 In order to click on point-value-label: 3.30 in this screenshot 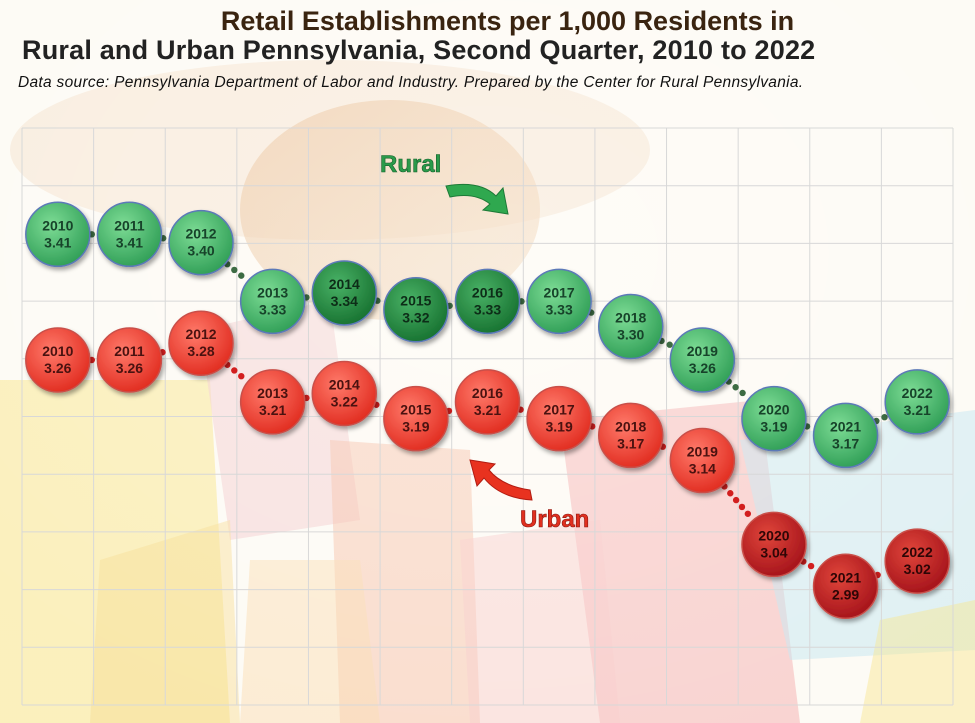, I will do `click(630, 334)`.